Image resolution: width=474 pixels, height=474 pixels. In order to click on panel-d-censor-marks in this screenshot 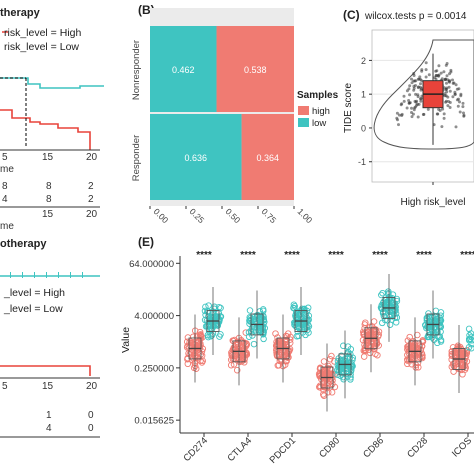, I will do `click(46, 275)`.